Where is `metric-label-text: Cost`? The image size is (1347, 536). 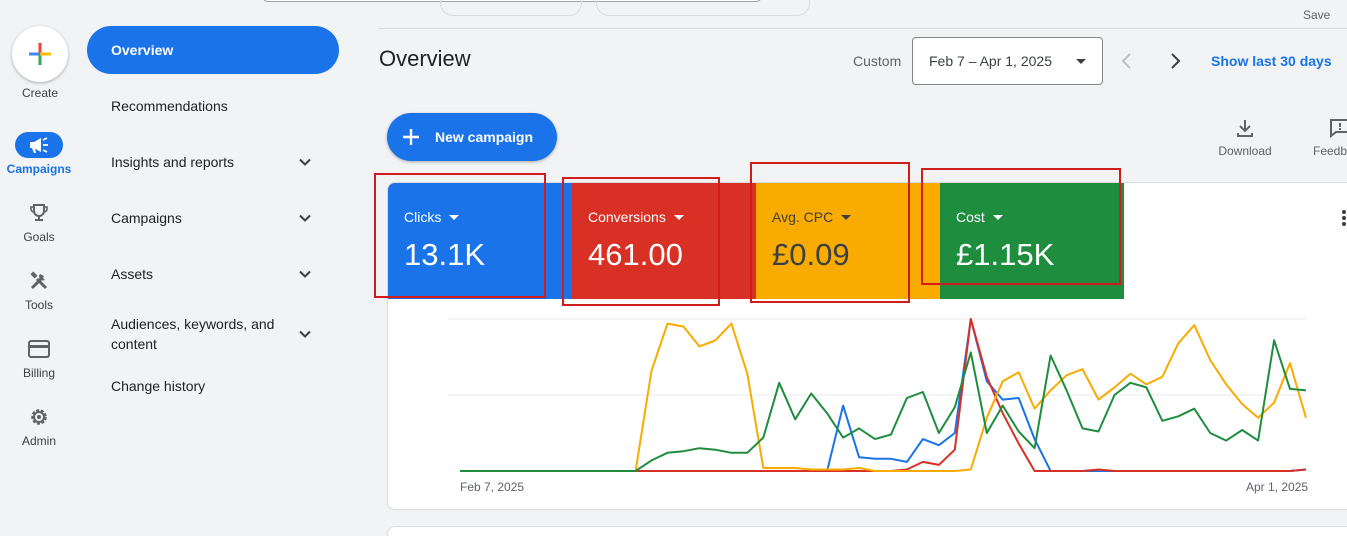 metric-label-text: Cost is located at coordinates (970, 217).